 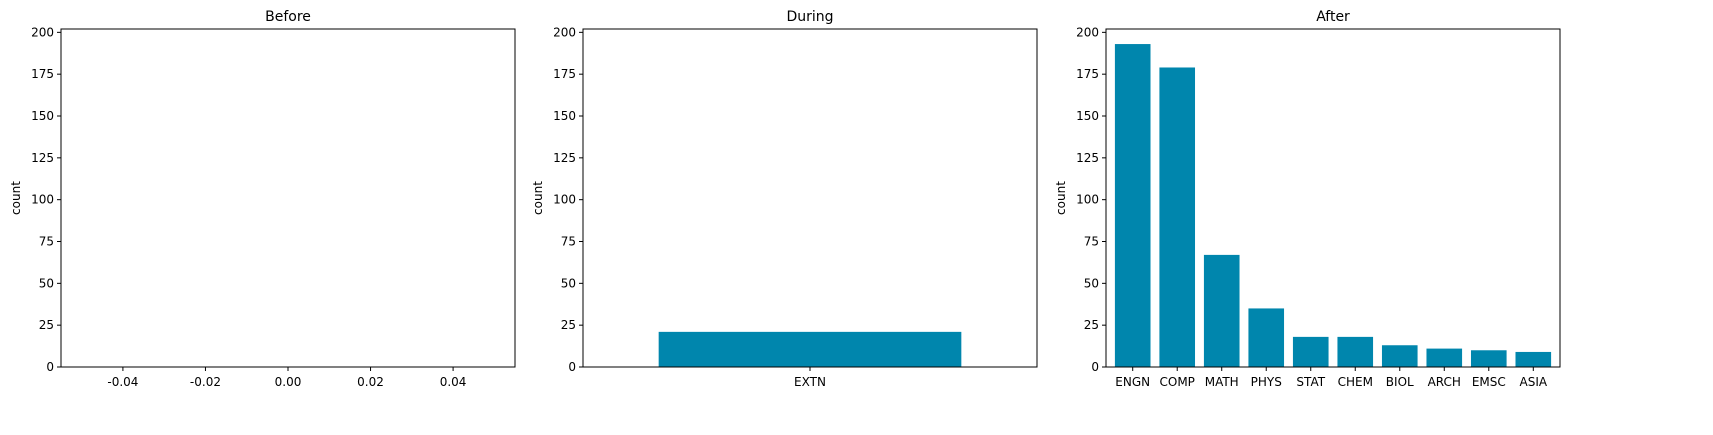 What do you see at coordinates (1333, 17) in the screenshot?
I see `chart-title: After` at bounding box center [1333, 17].